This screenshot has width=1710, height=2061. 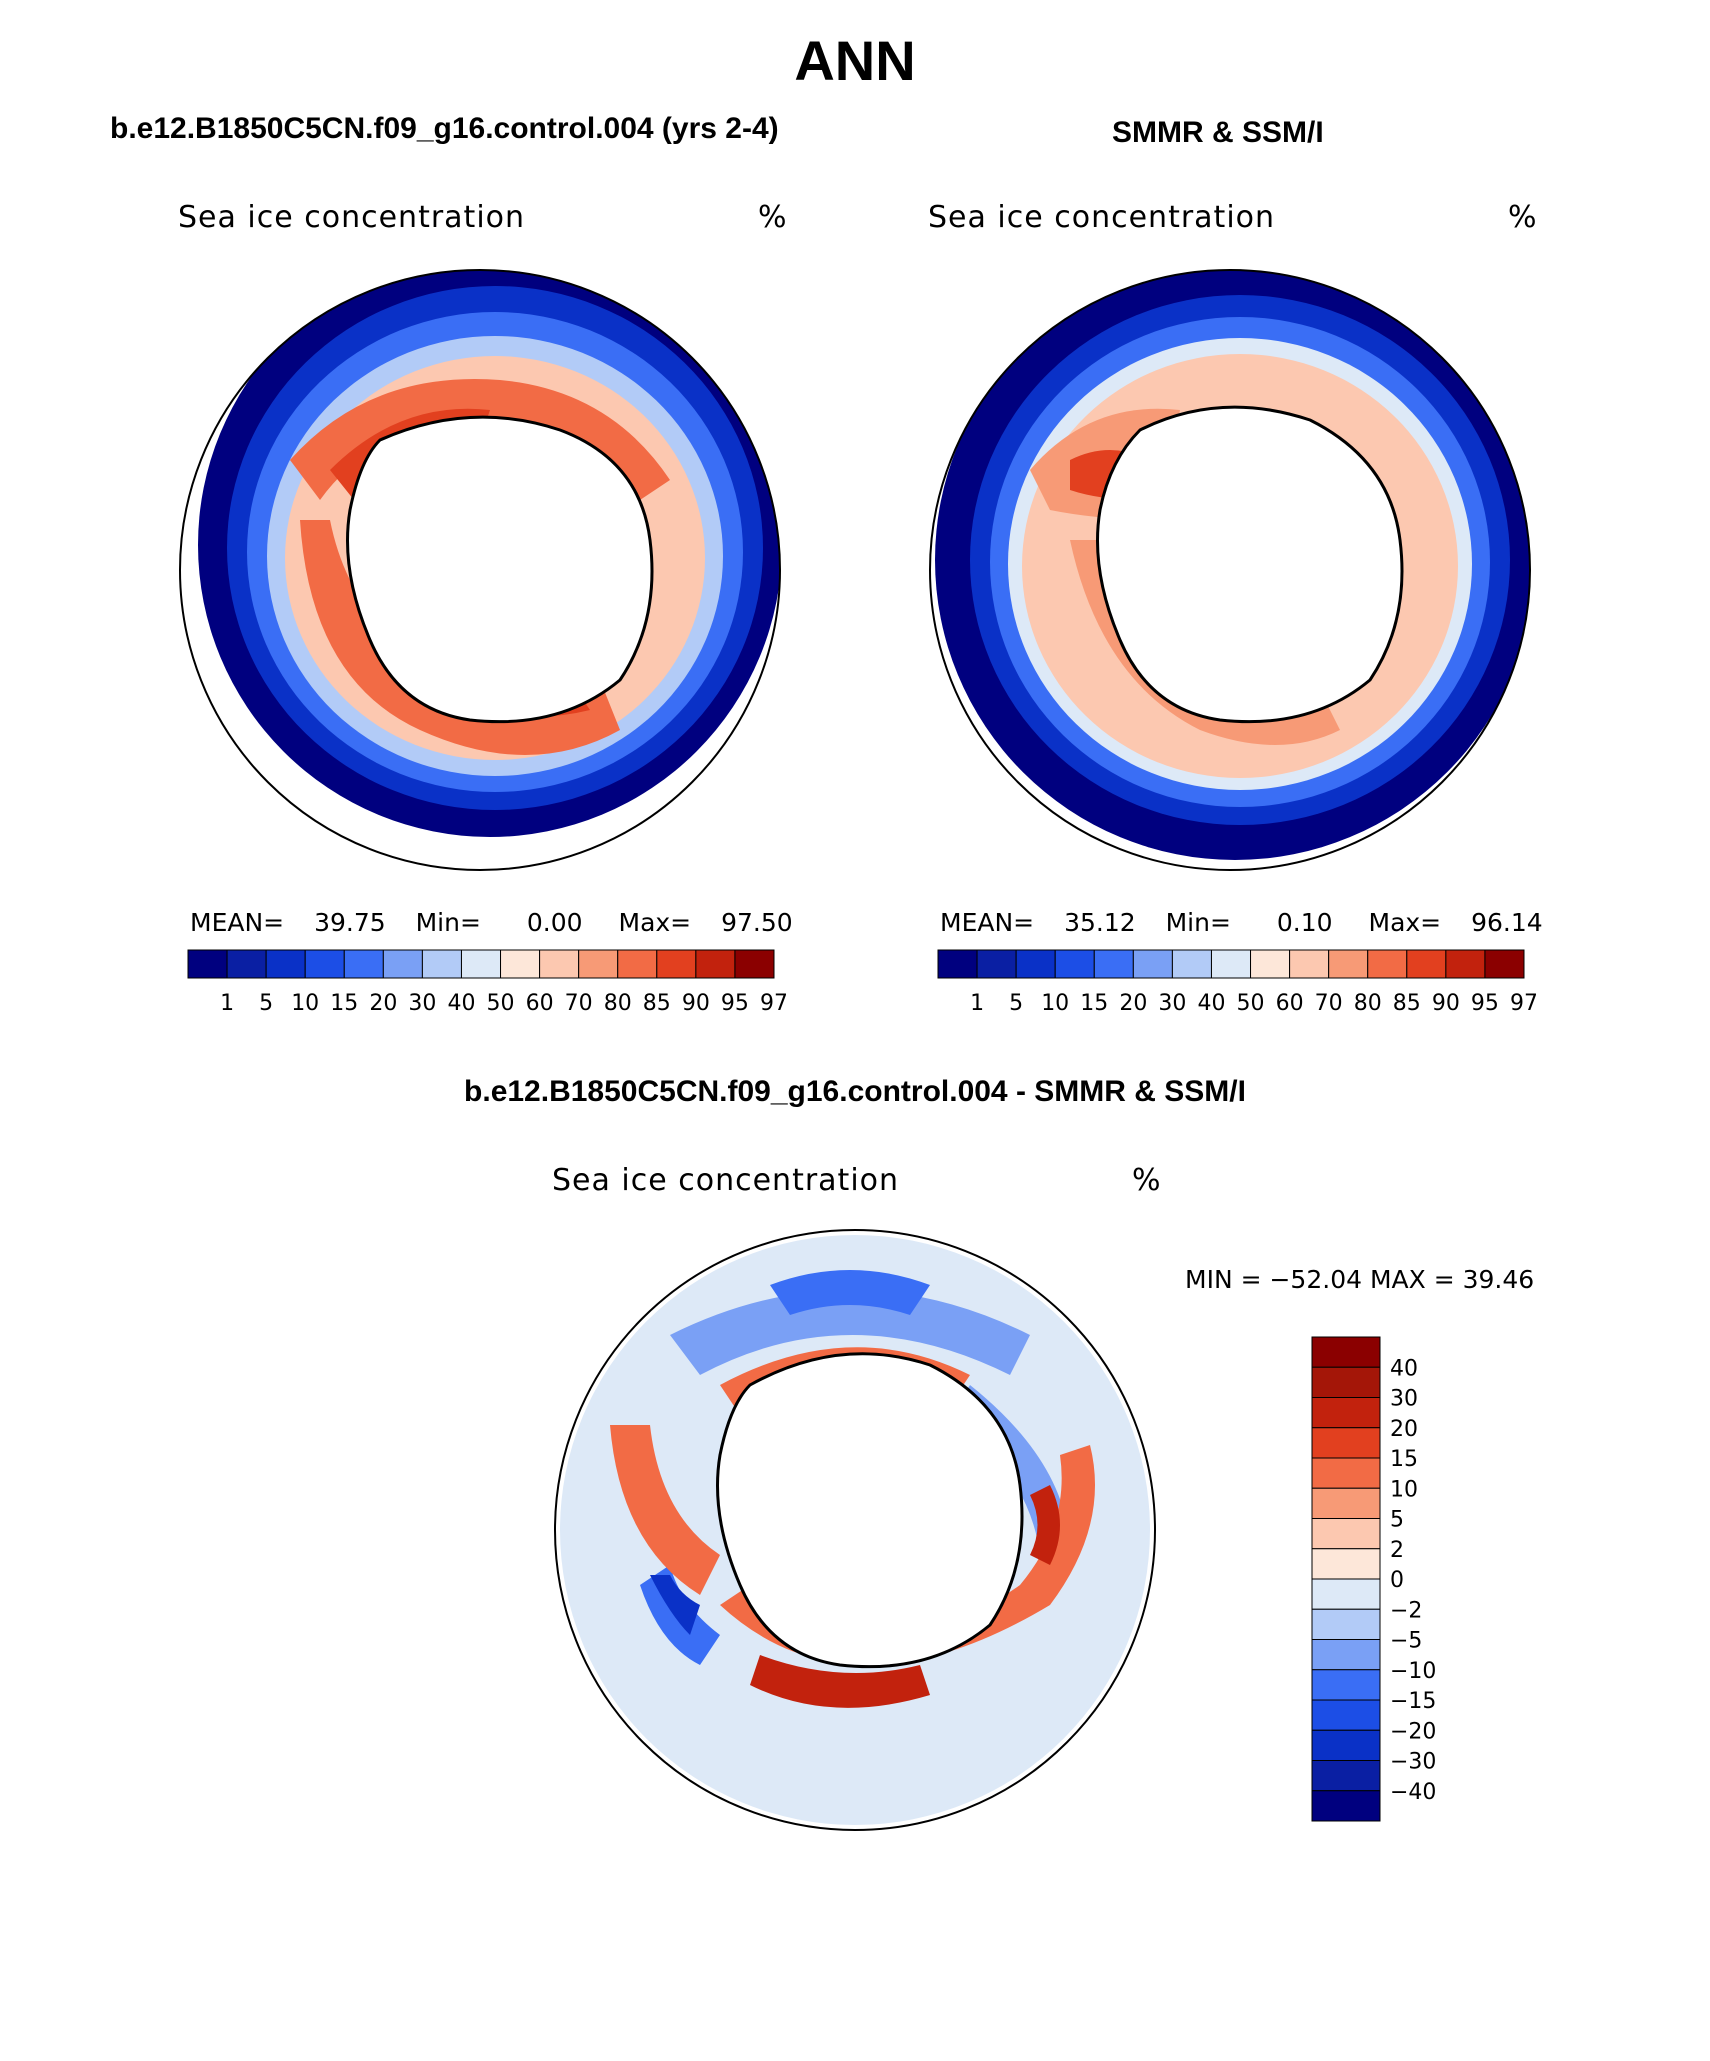 What do you see at coordinates (1102, 217) in the screenshot?
I see `panel-right-label: Sea ice concentration` at bounding box center [1102, 217].